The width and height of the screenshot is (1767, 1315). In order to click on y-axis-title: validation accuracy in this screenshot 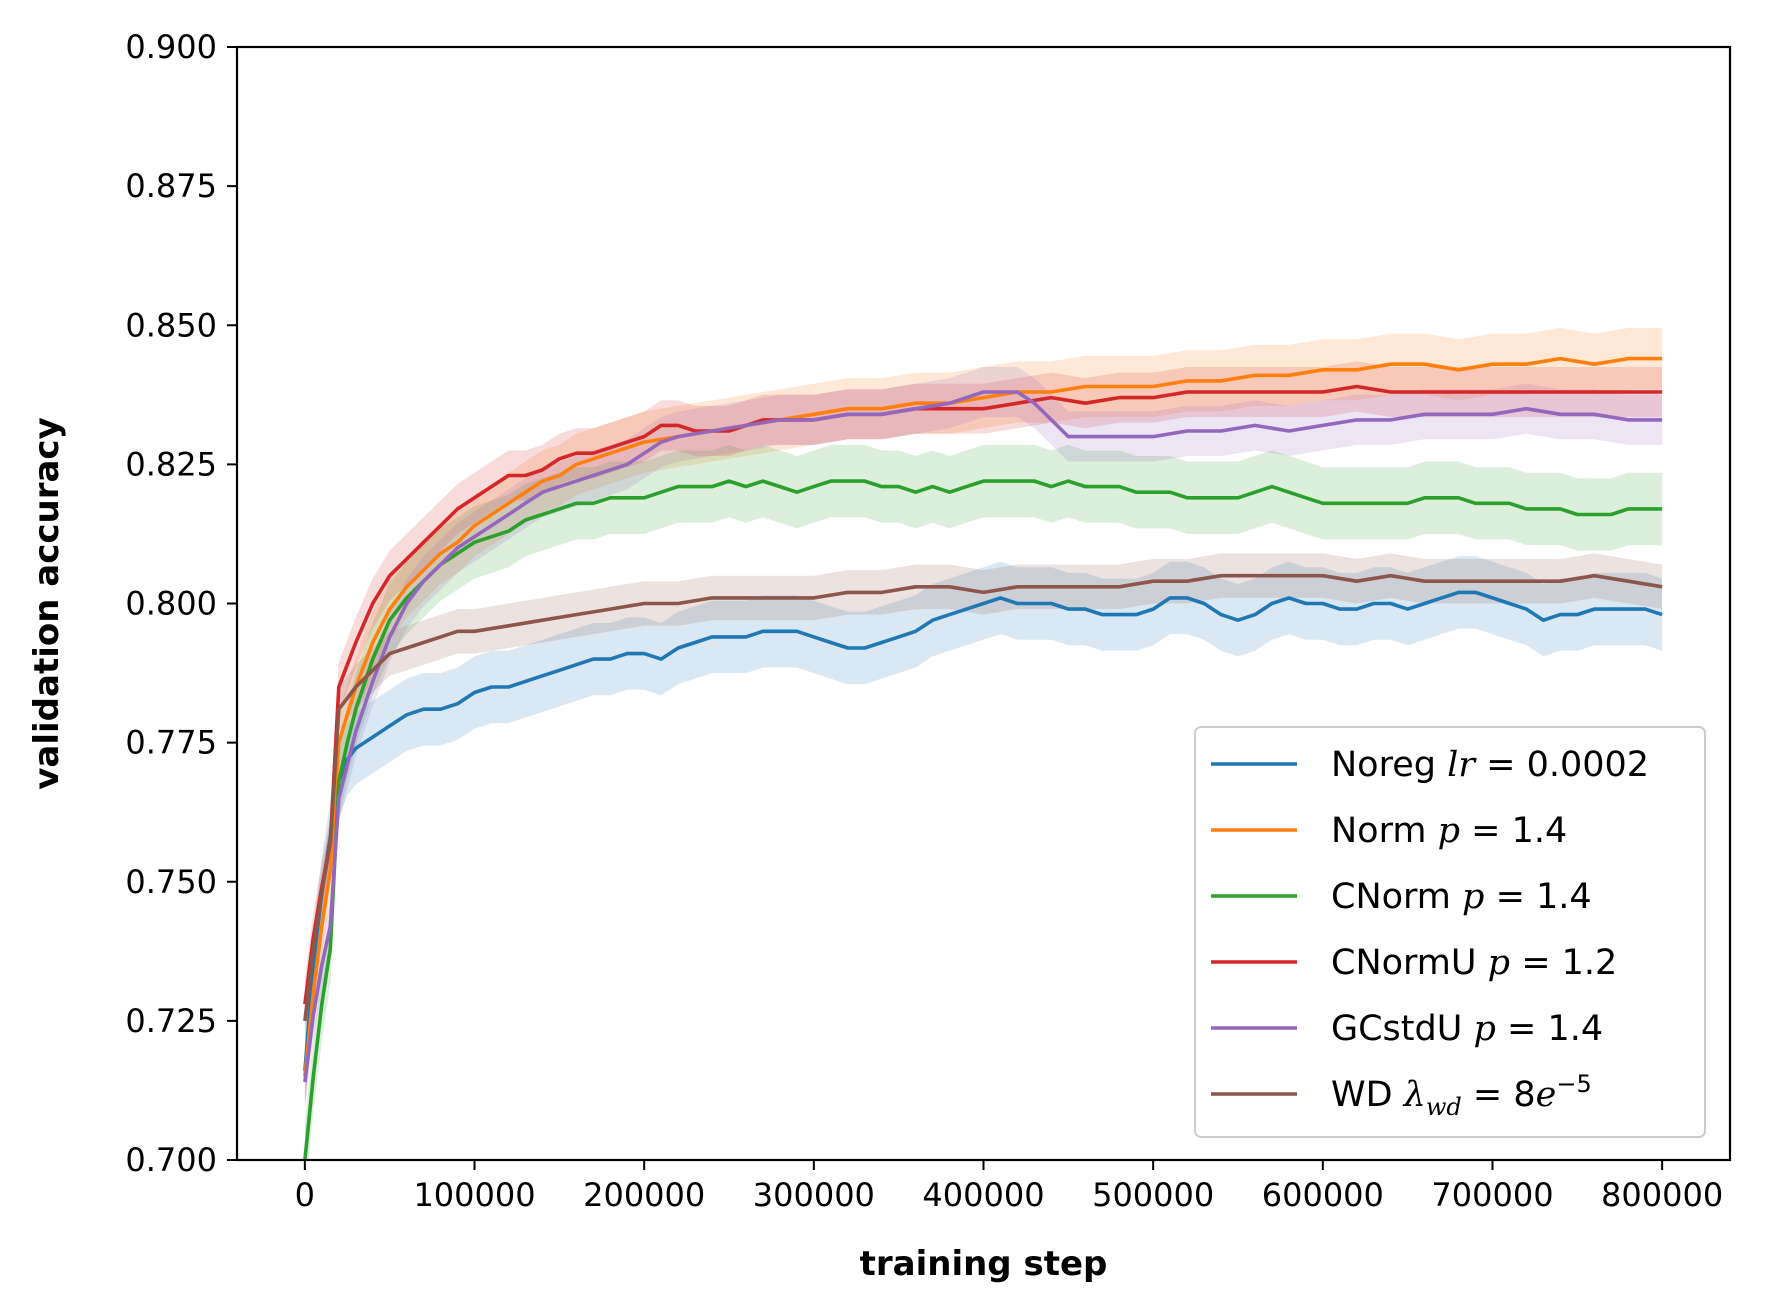, I will do `click(47, 603)`.